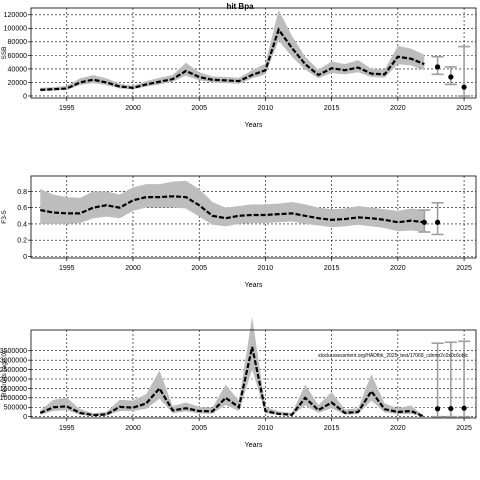  What do you see at coordinates (332, 428) in the screenshot?
I see `recruits-xtick-label: 2015` at bounding box center [332, 428].